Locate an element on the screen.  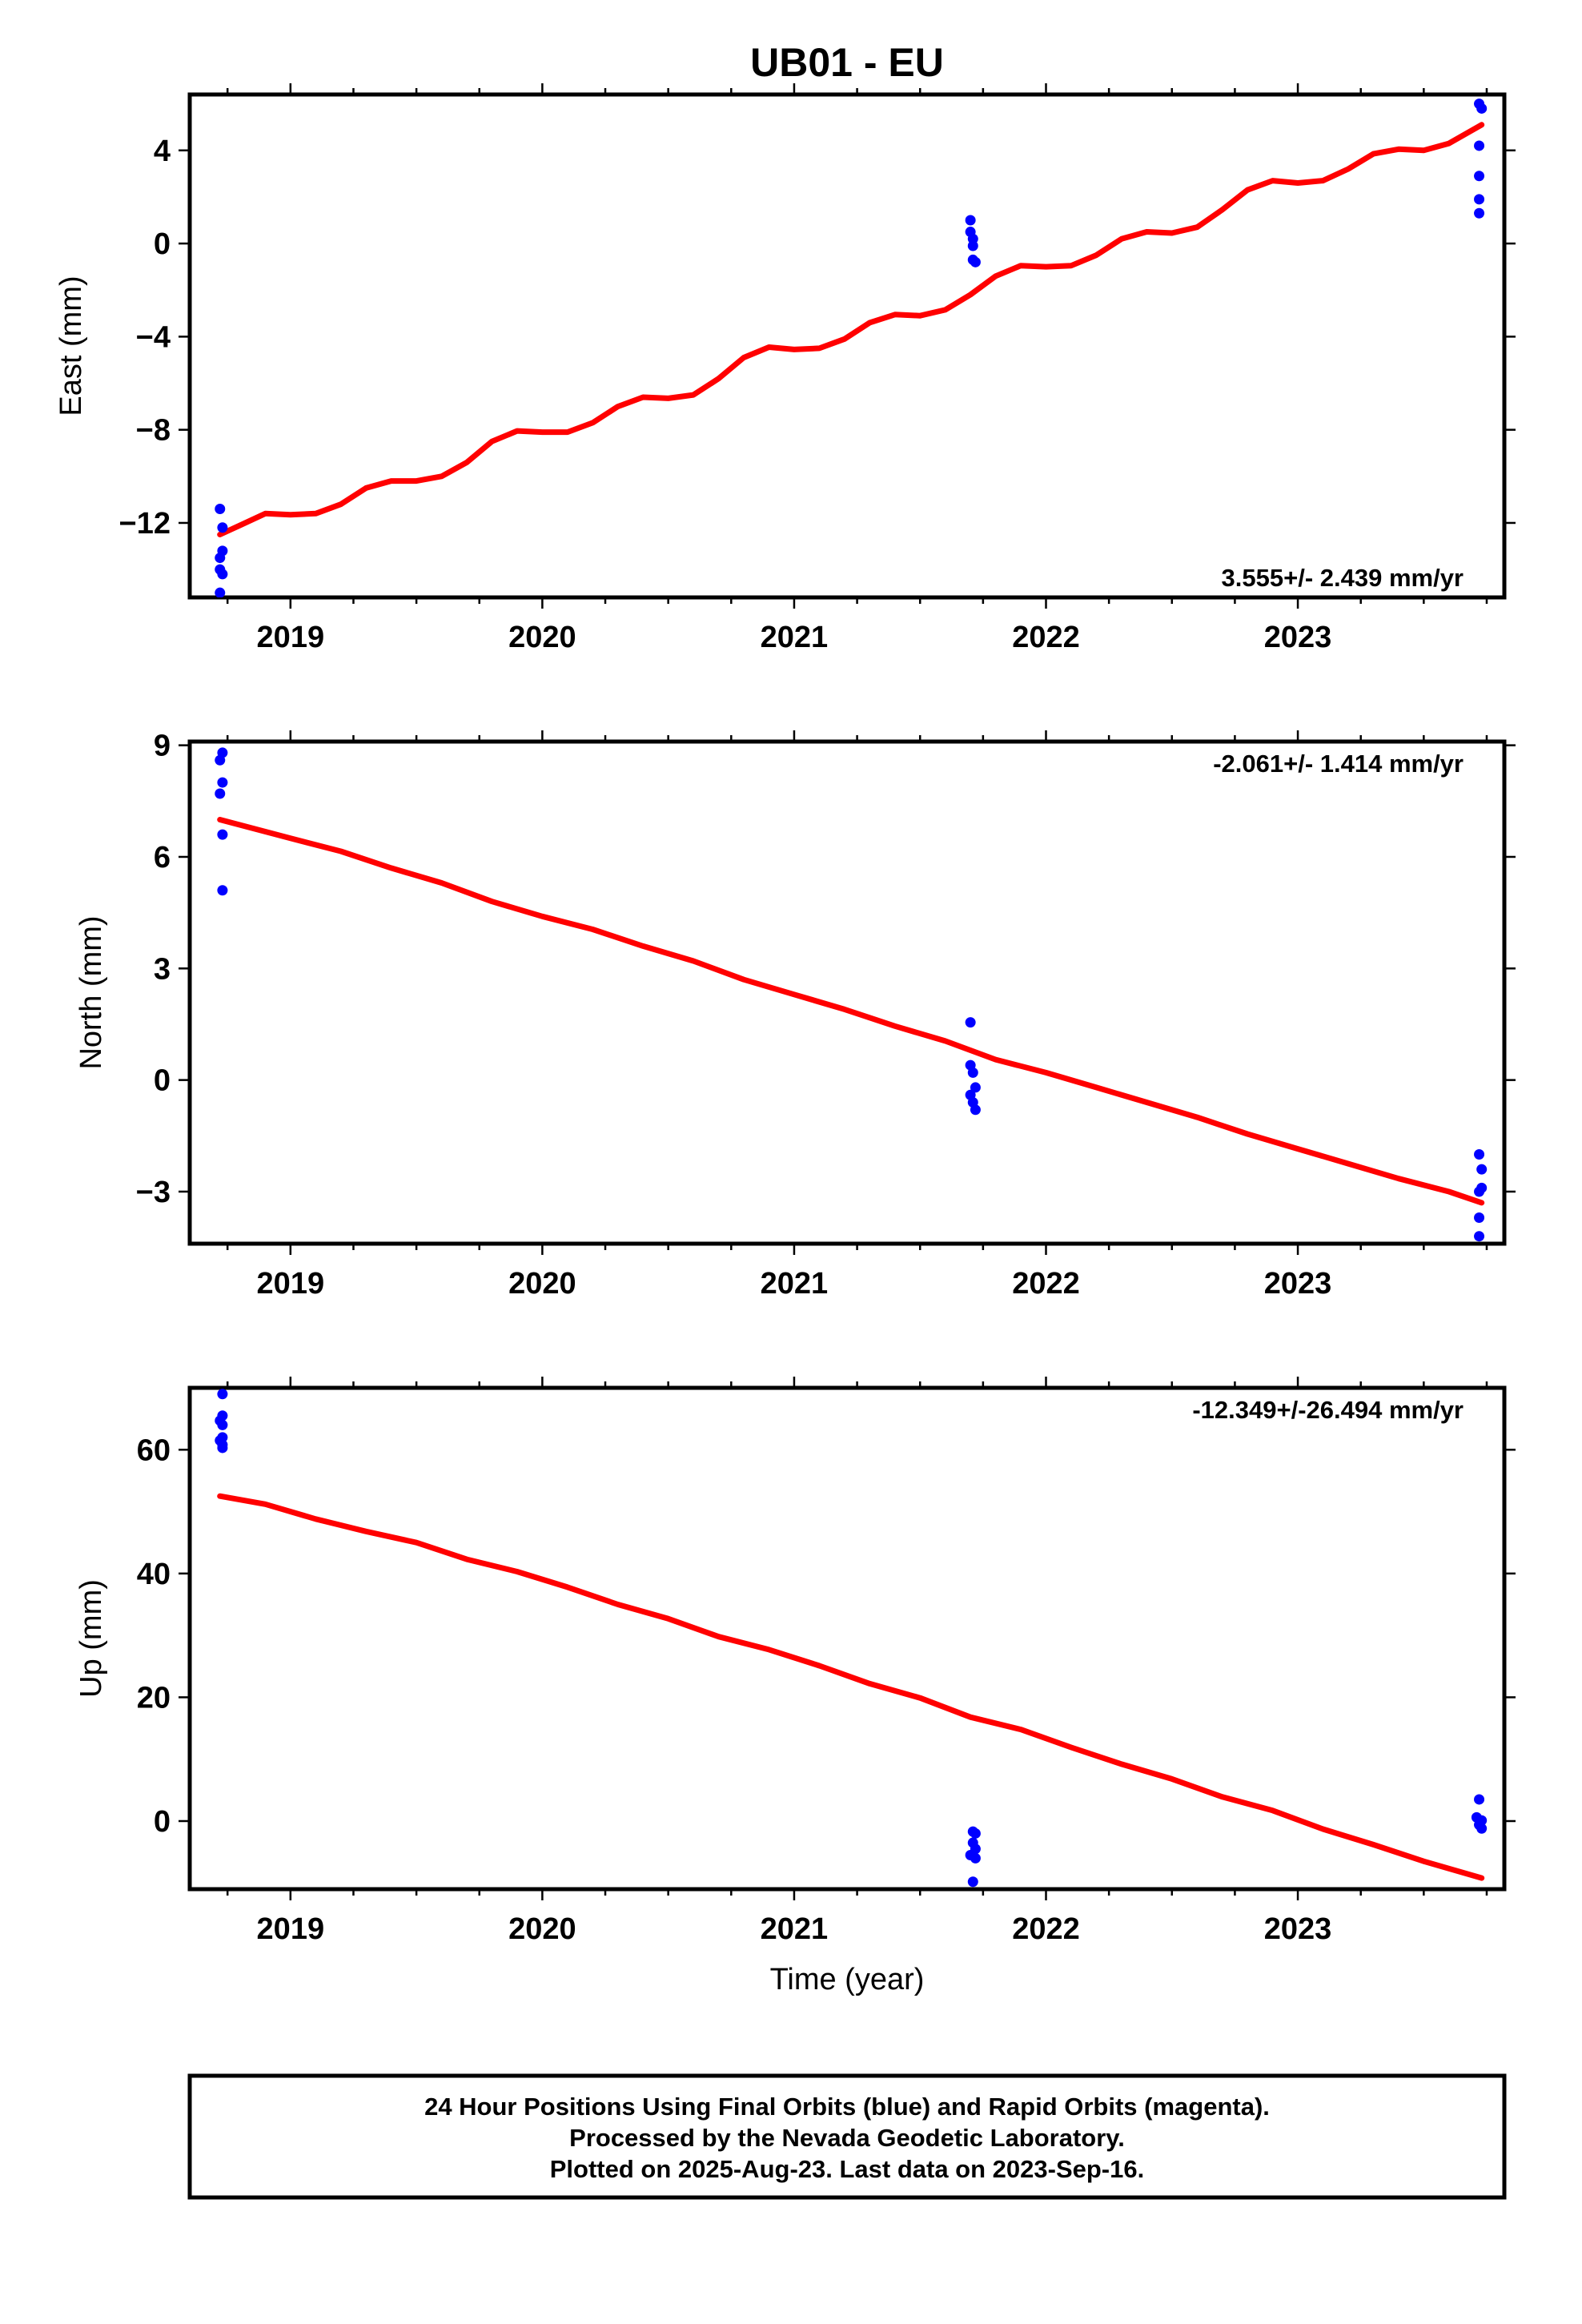
up-x-tick-label: 2021 is located at coordinates (795, 1929).